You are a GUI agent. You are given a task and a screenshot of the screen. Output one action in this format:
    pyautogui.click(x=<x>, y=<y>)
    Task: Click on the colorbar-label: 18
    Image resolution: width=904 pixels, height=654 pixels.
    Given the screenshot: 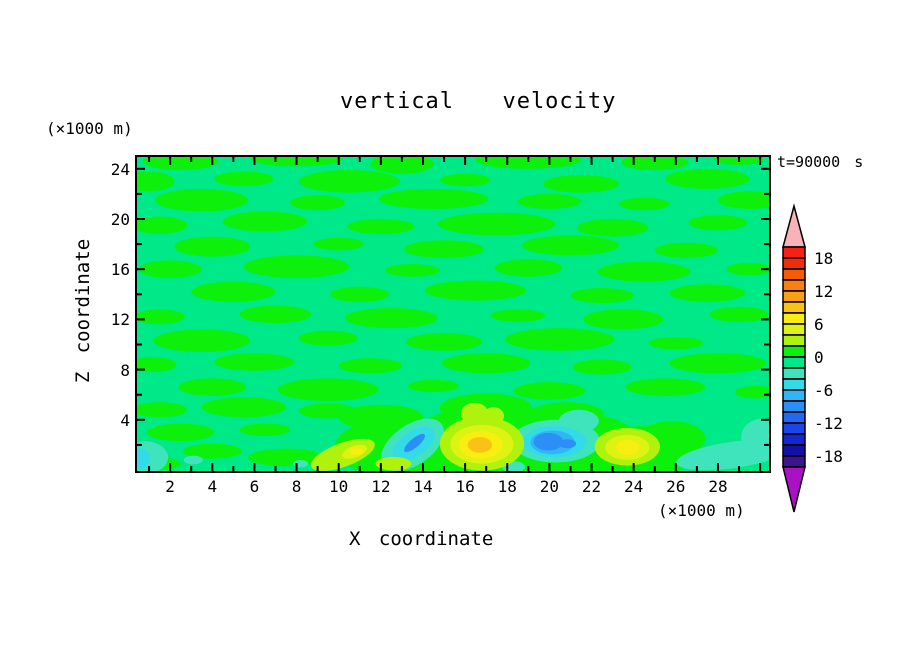 What is the action you would take?
    pyautogui.click(x=824, y=258)
    